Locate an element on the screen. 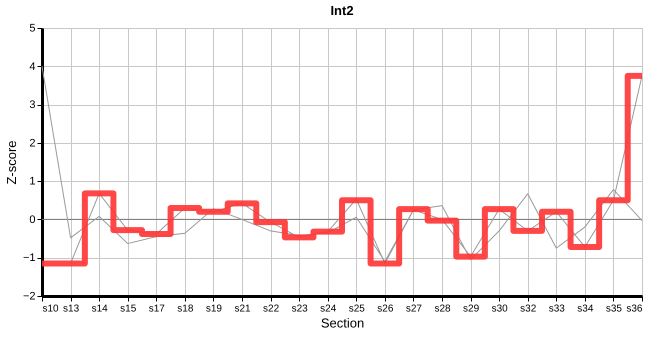 The height and width of the screenshot is (360, 660). x-axis-title: Section is located at coordinates (342, 323).